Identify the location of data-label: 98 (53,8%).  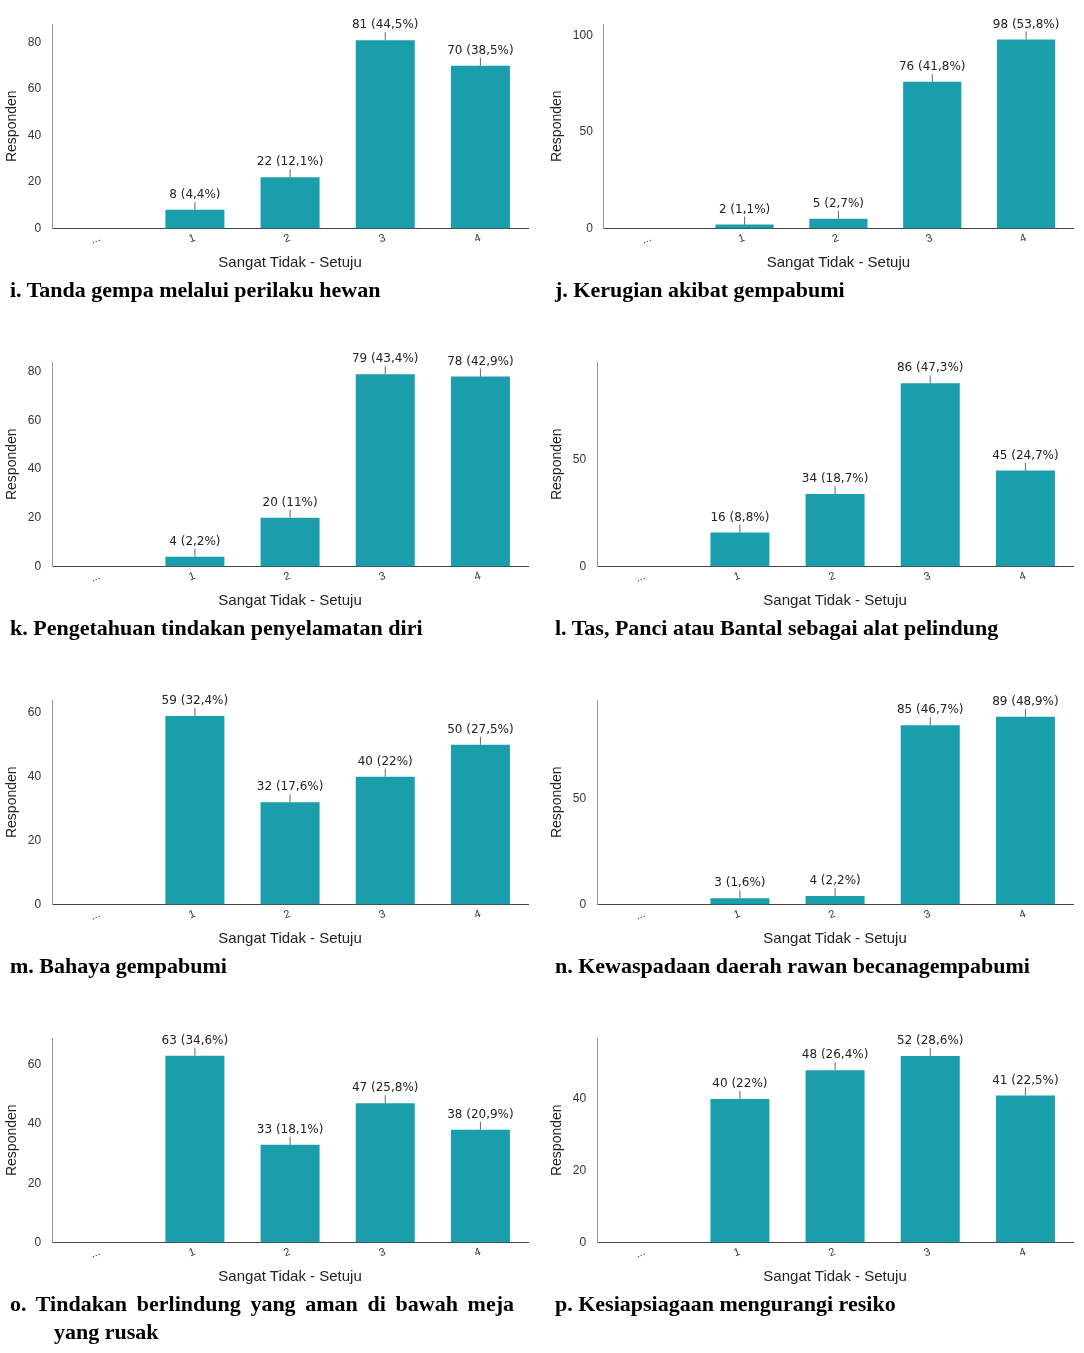
(1026, 23).